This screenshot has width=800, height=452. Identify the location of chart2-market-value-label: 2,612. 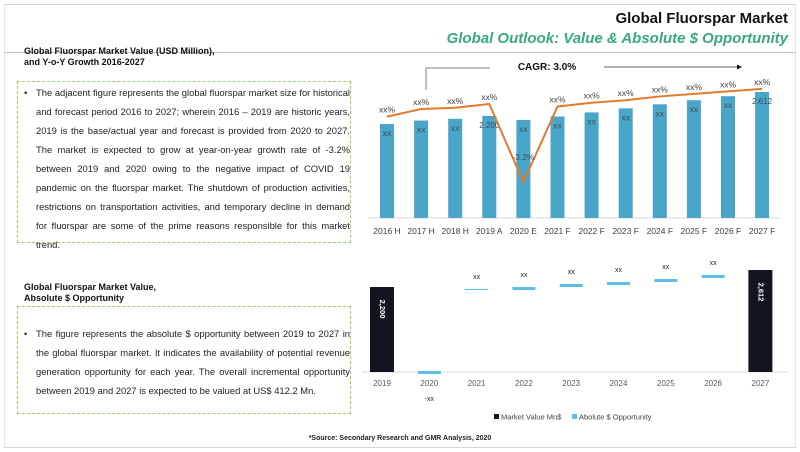
(760, 292).